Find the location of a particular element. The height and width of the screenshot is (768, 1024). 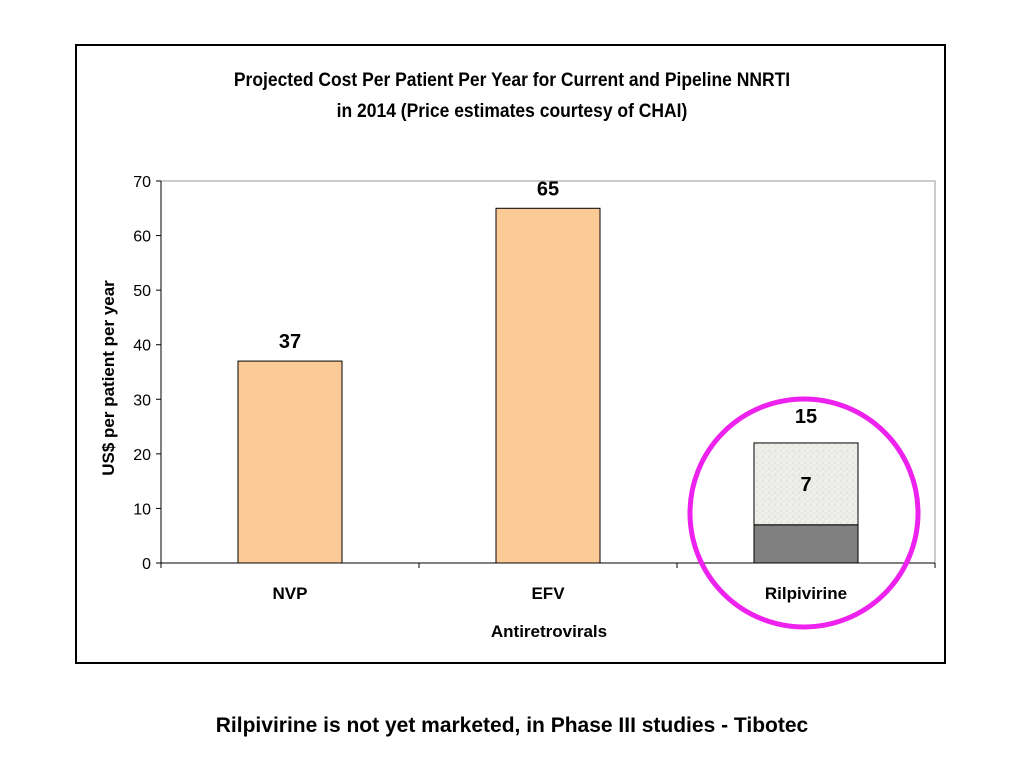

data-label: 65 is located at coordinates (548, 189).